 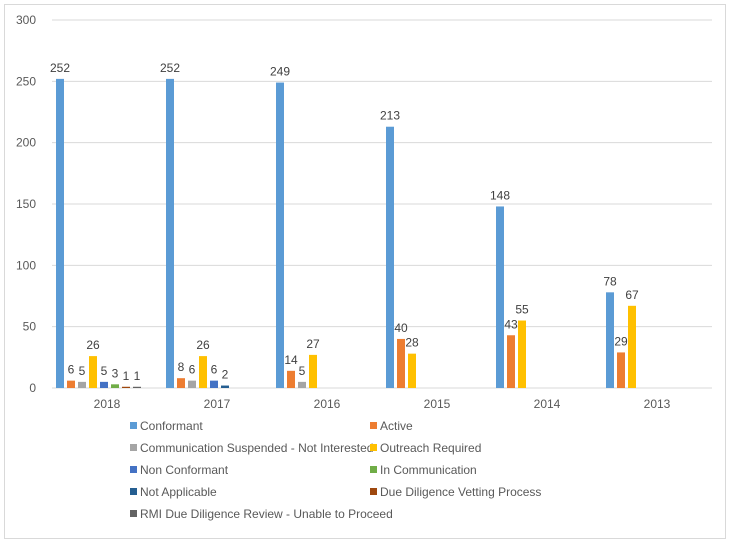 What do you see at coordinates (291, 360) in the screenshot?
I see `data-label: 14` at bounding box center [291, 360].